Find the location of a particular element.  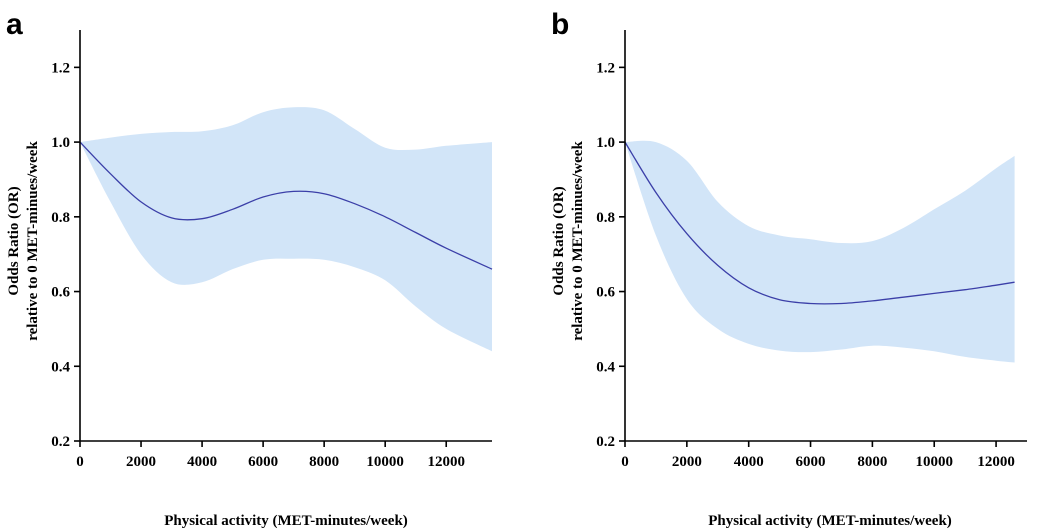

panel-b-y-ticks: 0.2 0.4 0.6 0.8 1.0 1.2 is located at coordinates (610, 255).